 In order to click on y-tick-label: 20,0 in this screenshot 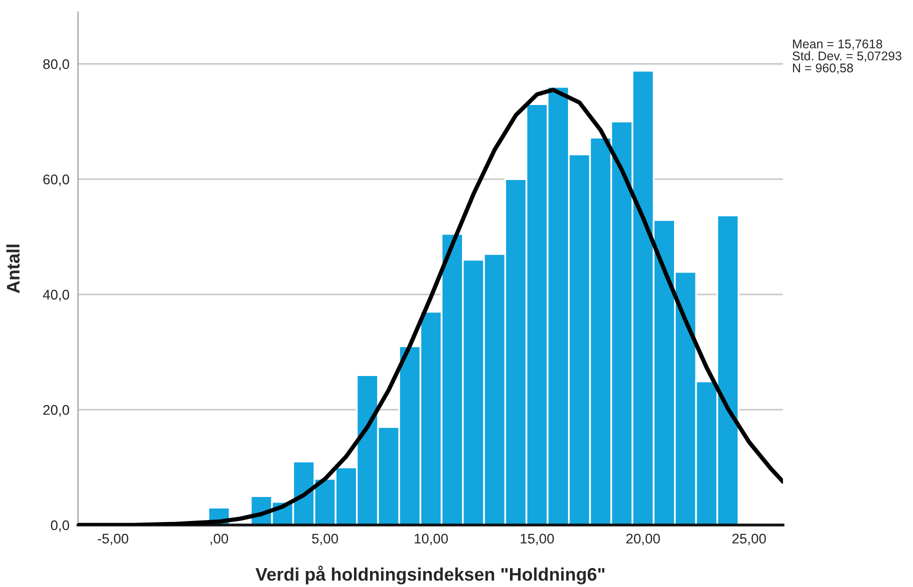, I will do `click(56, 411)`.